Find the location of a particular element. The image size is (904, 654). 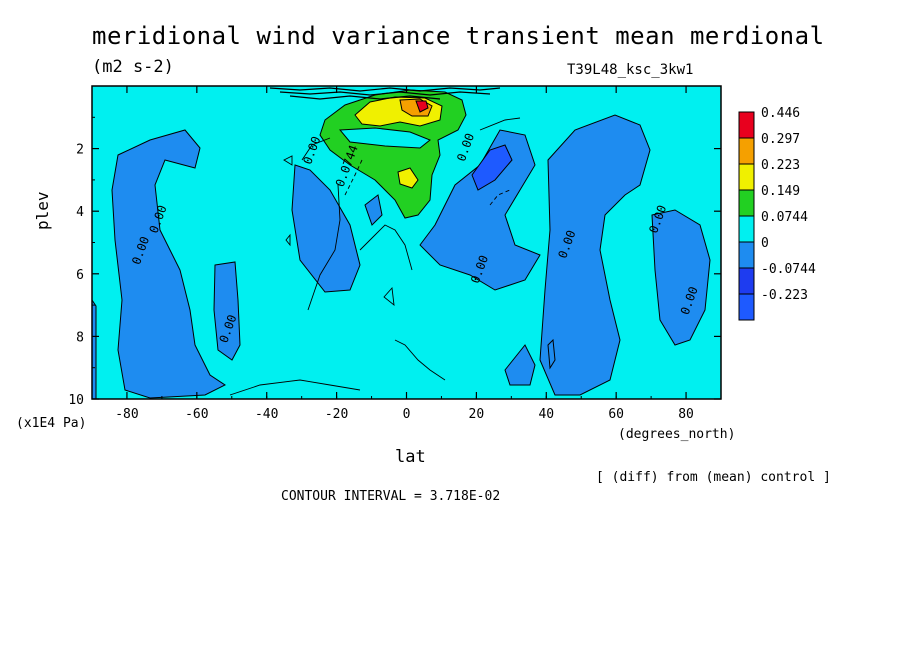

thin-contours is located at coordinates (375, 256).